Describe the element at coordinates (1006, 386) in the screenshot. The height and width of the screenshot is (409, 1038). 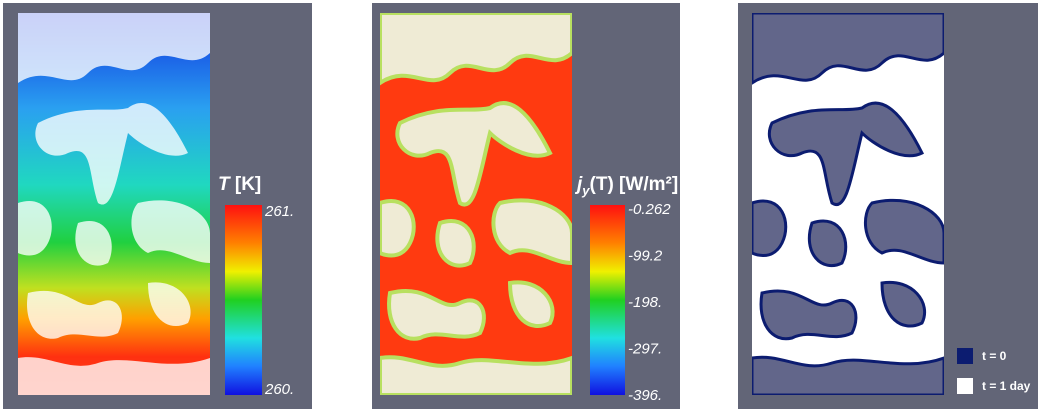
I see `legend-label: t = 1 day` at that location.